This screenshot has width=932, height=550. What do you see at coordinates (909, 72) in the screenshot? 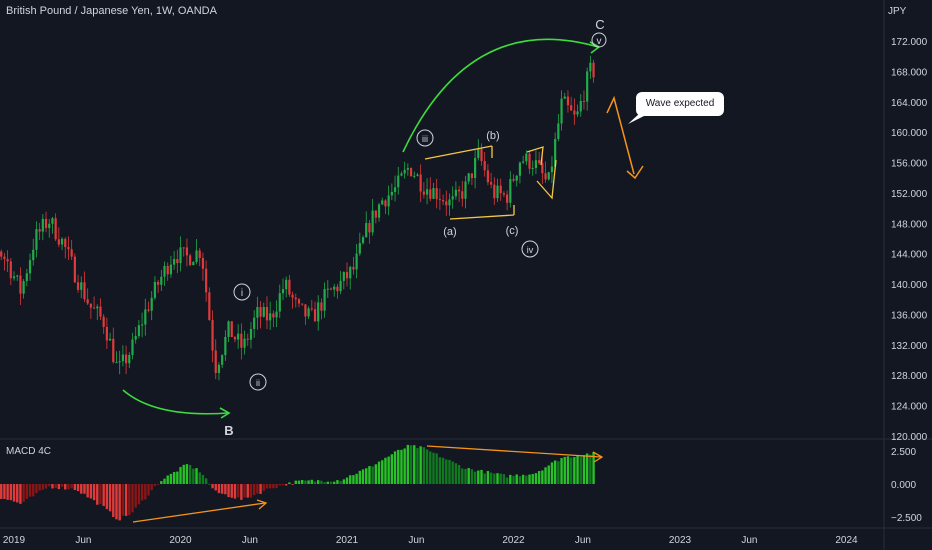
I see `price-tick-label: 168.000` at bounding box center [909, 72].